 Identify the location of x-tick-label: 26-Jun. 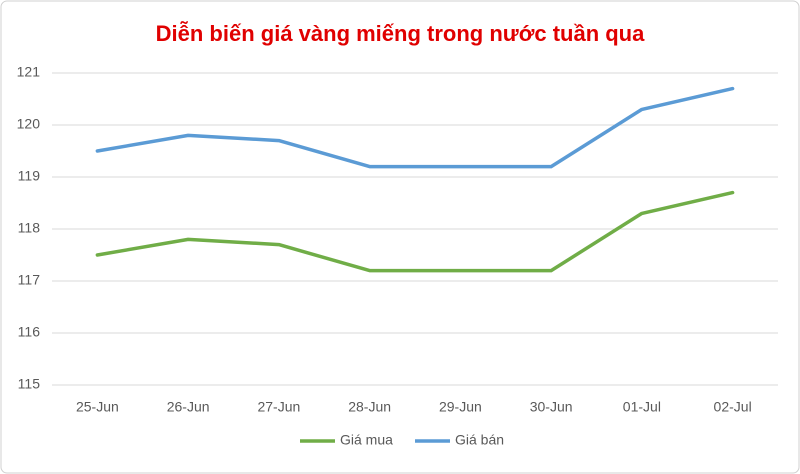
(188, 407).